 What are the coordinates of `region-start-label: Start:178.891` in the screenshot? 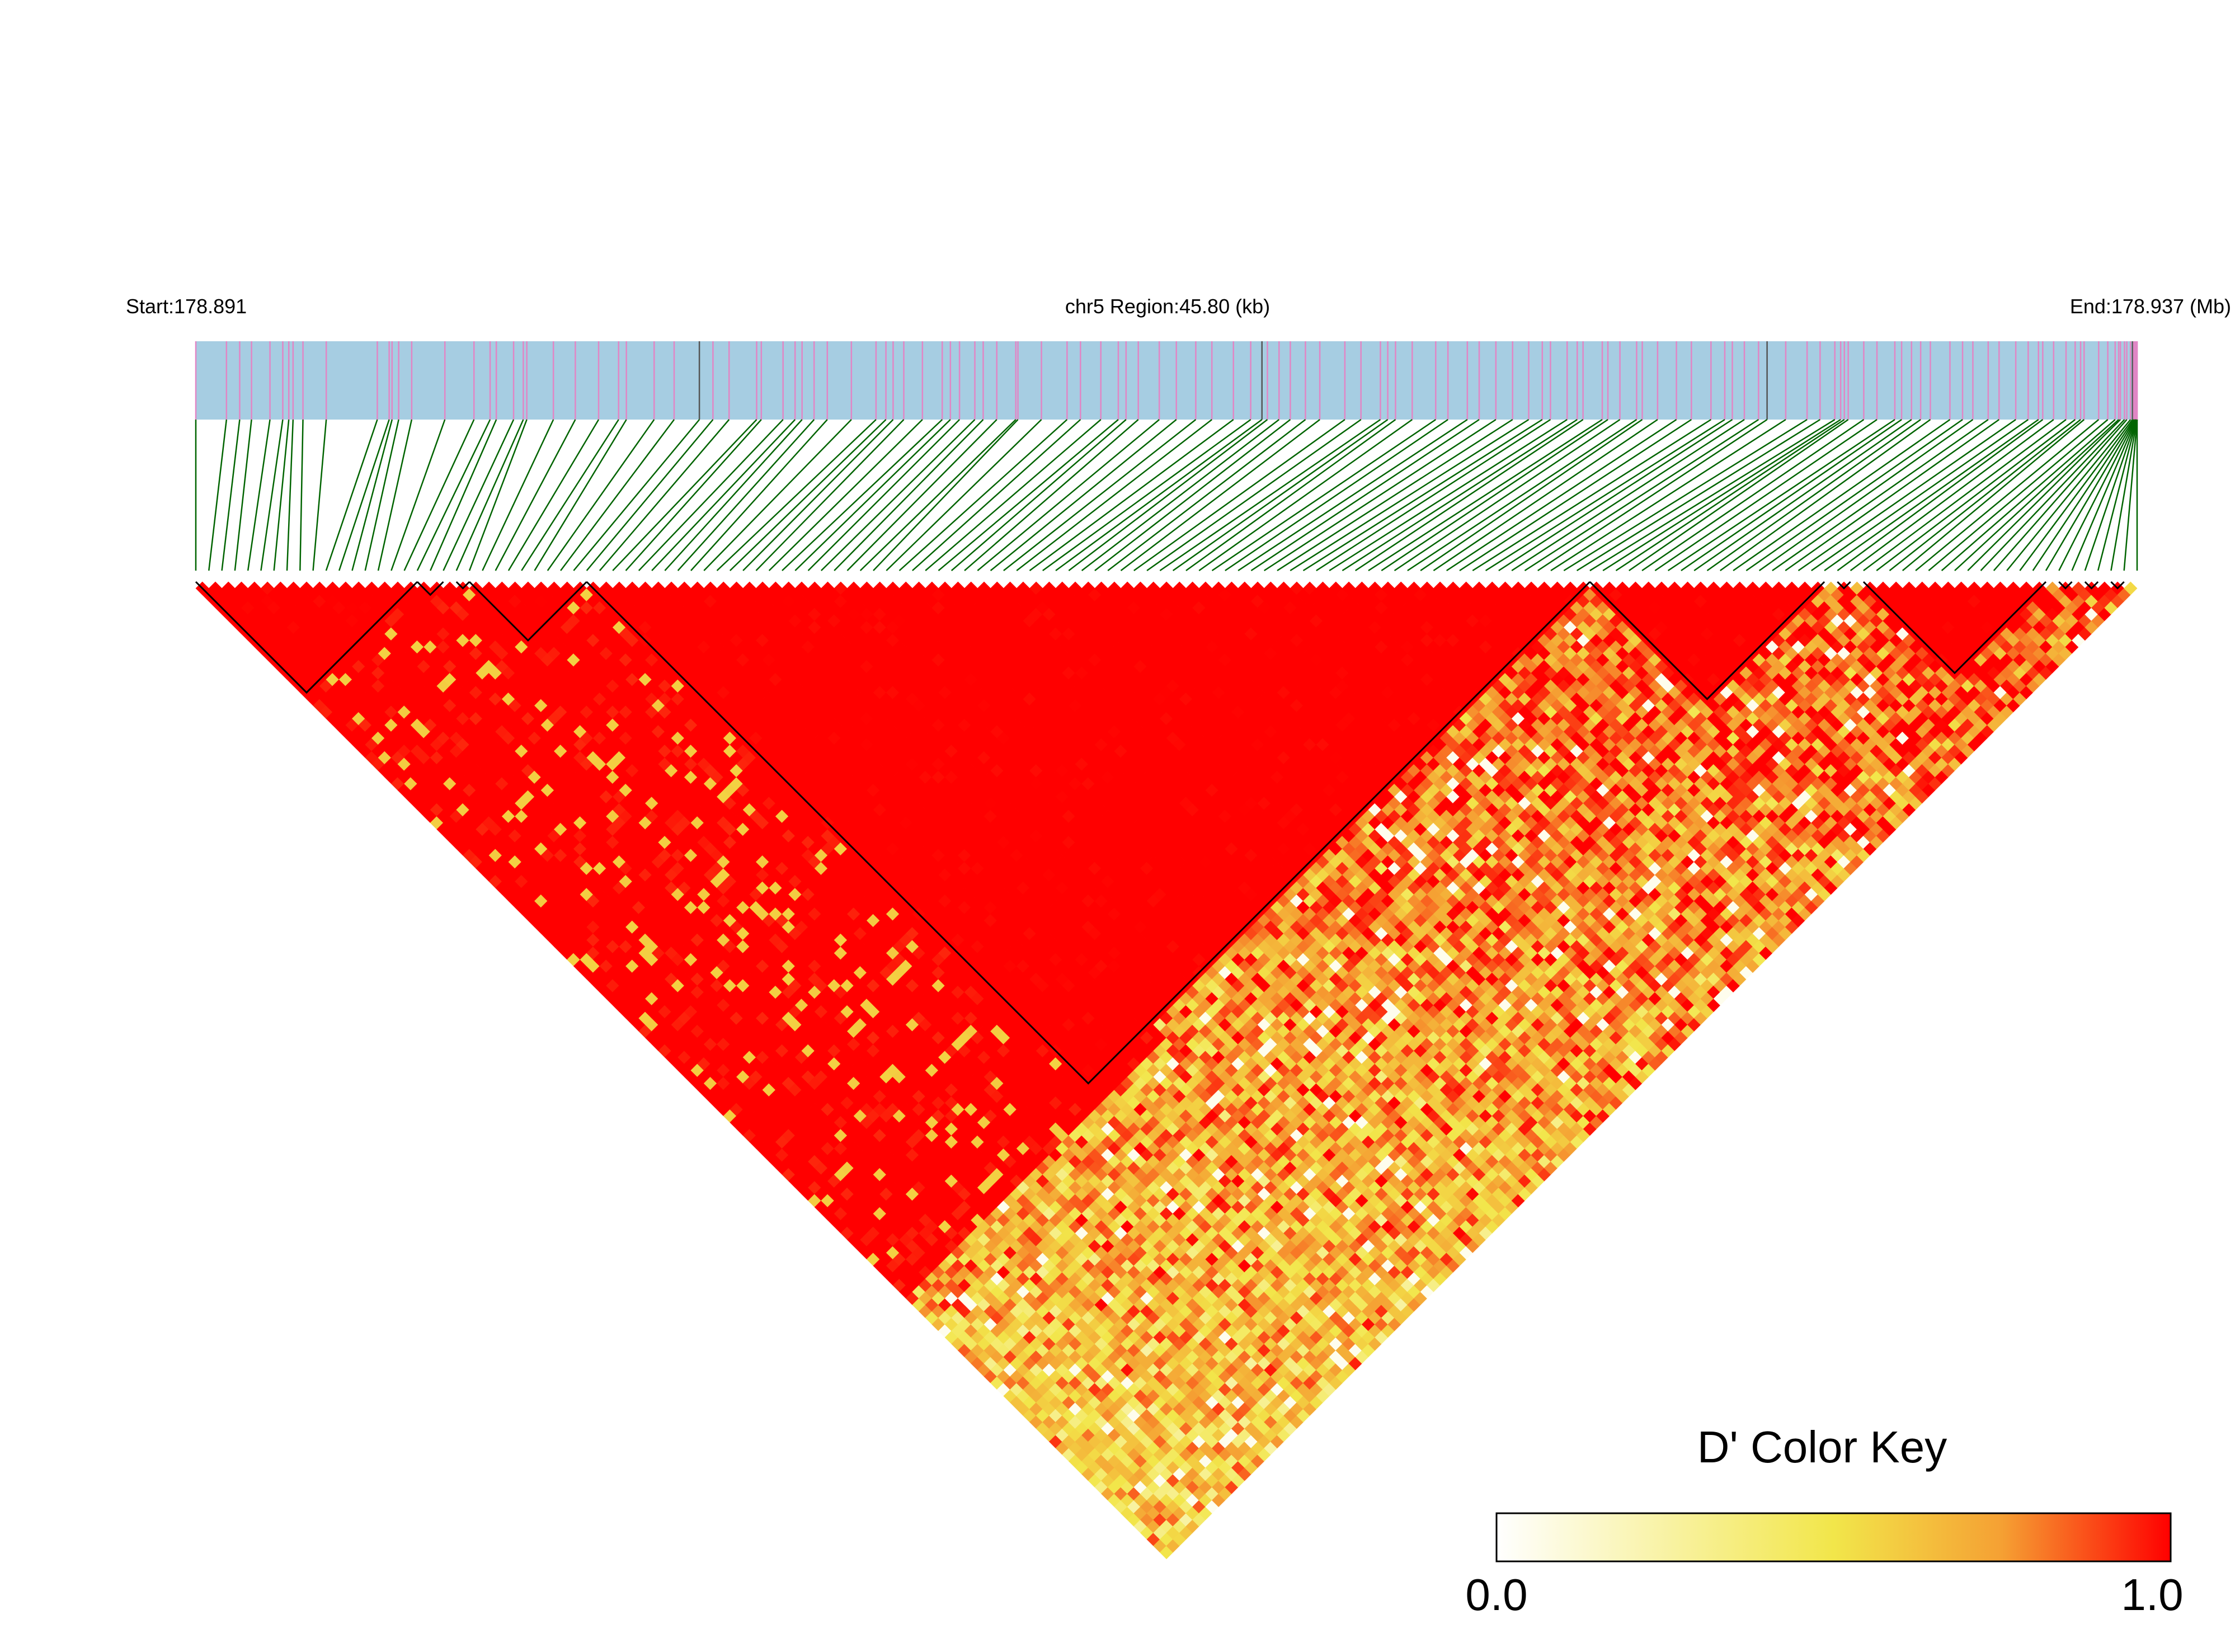 It's located at (186, 306).